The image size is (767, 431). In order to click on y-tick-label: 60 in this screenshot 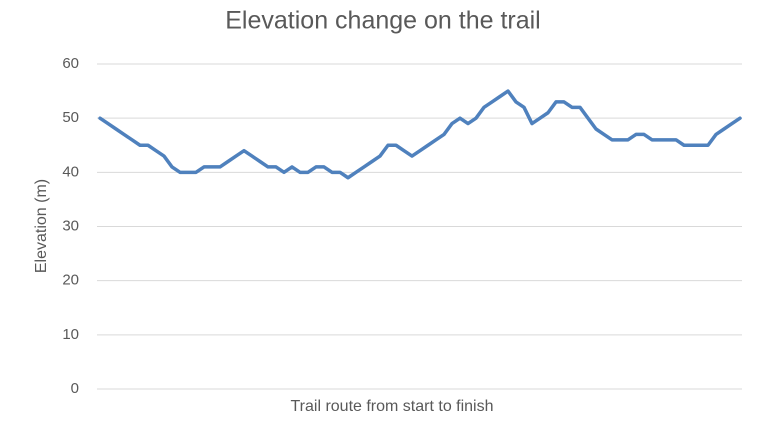, I will do `click(70, 63)`.